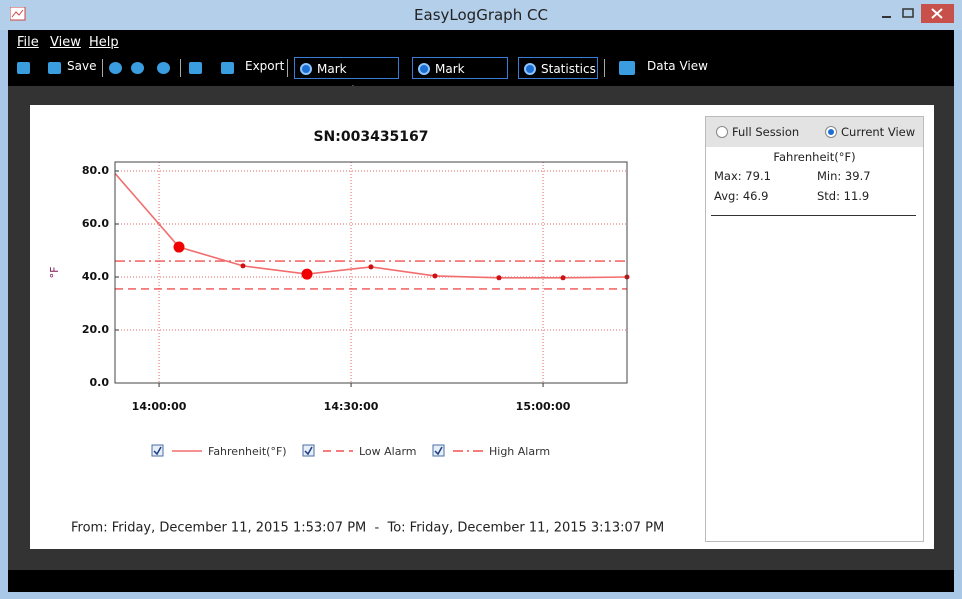  What do you see at coordinates (371, 225) in the screenshot?
I see `series-line` at bounding box center [371, 225].